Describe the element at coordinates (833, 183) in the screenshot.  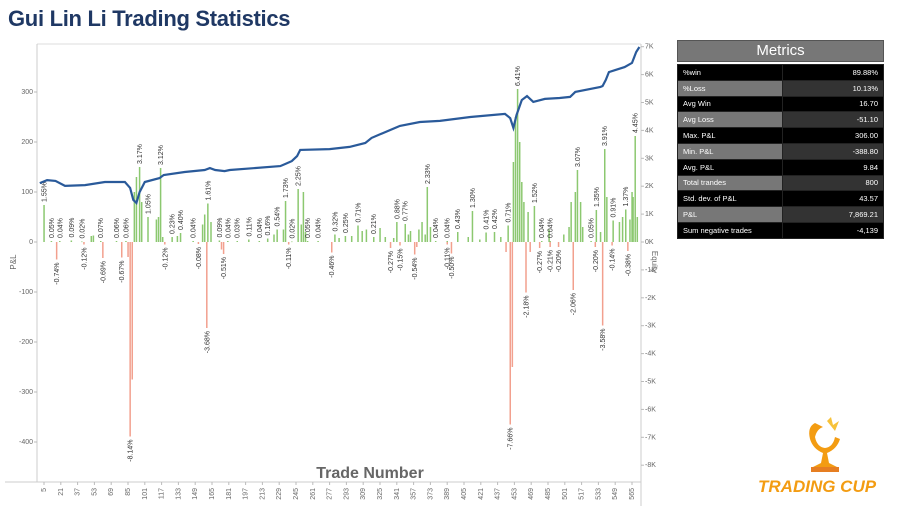
I see `metric-value: 800` at that location.